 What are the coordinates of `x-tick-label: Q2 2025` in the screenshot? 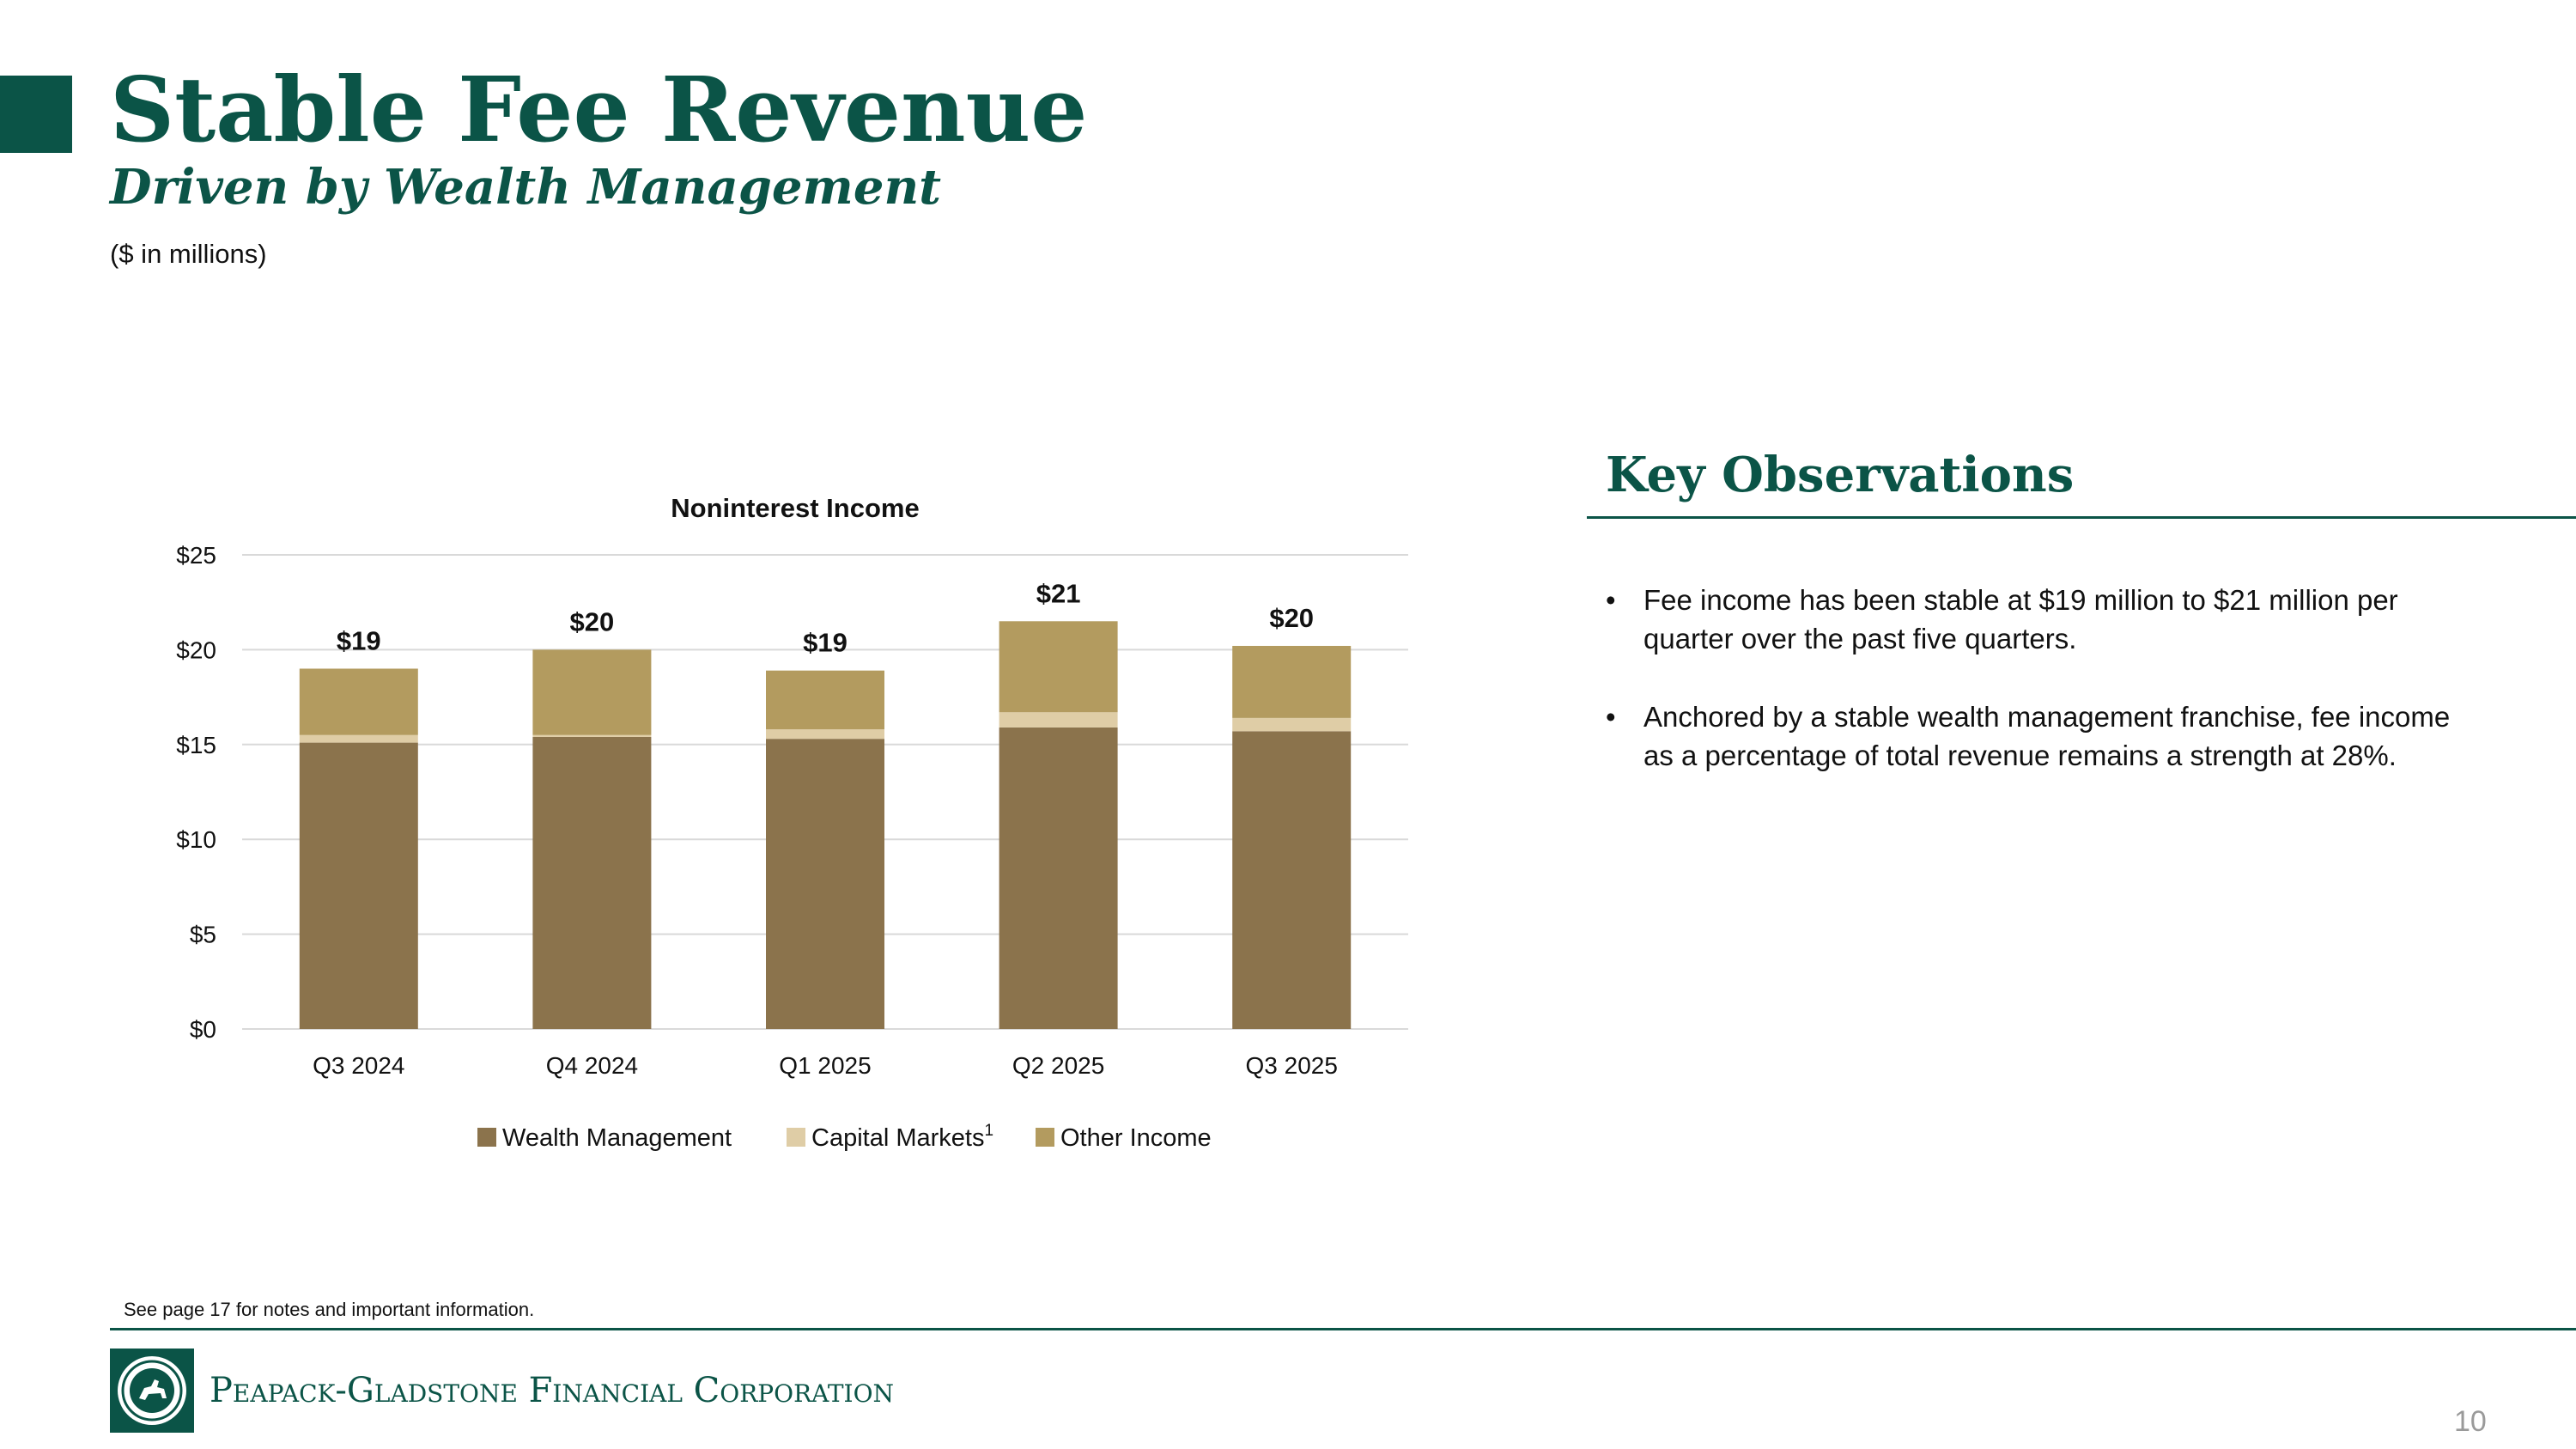 It's located at (1058, 1065).